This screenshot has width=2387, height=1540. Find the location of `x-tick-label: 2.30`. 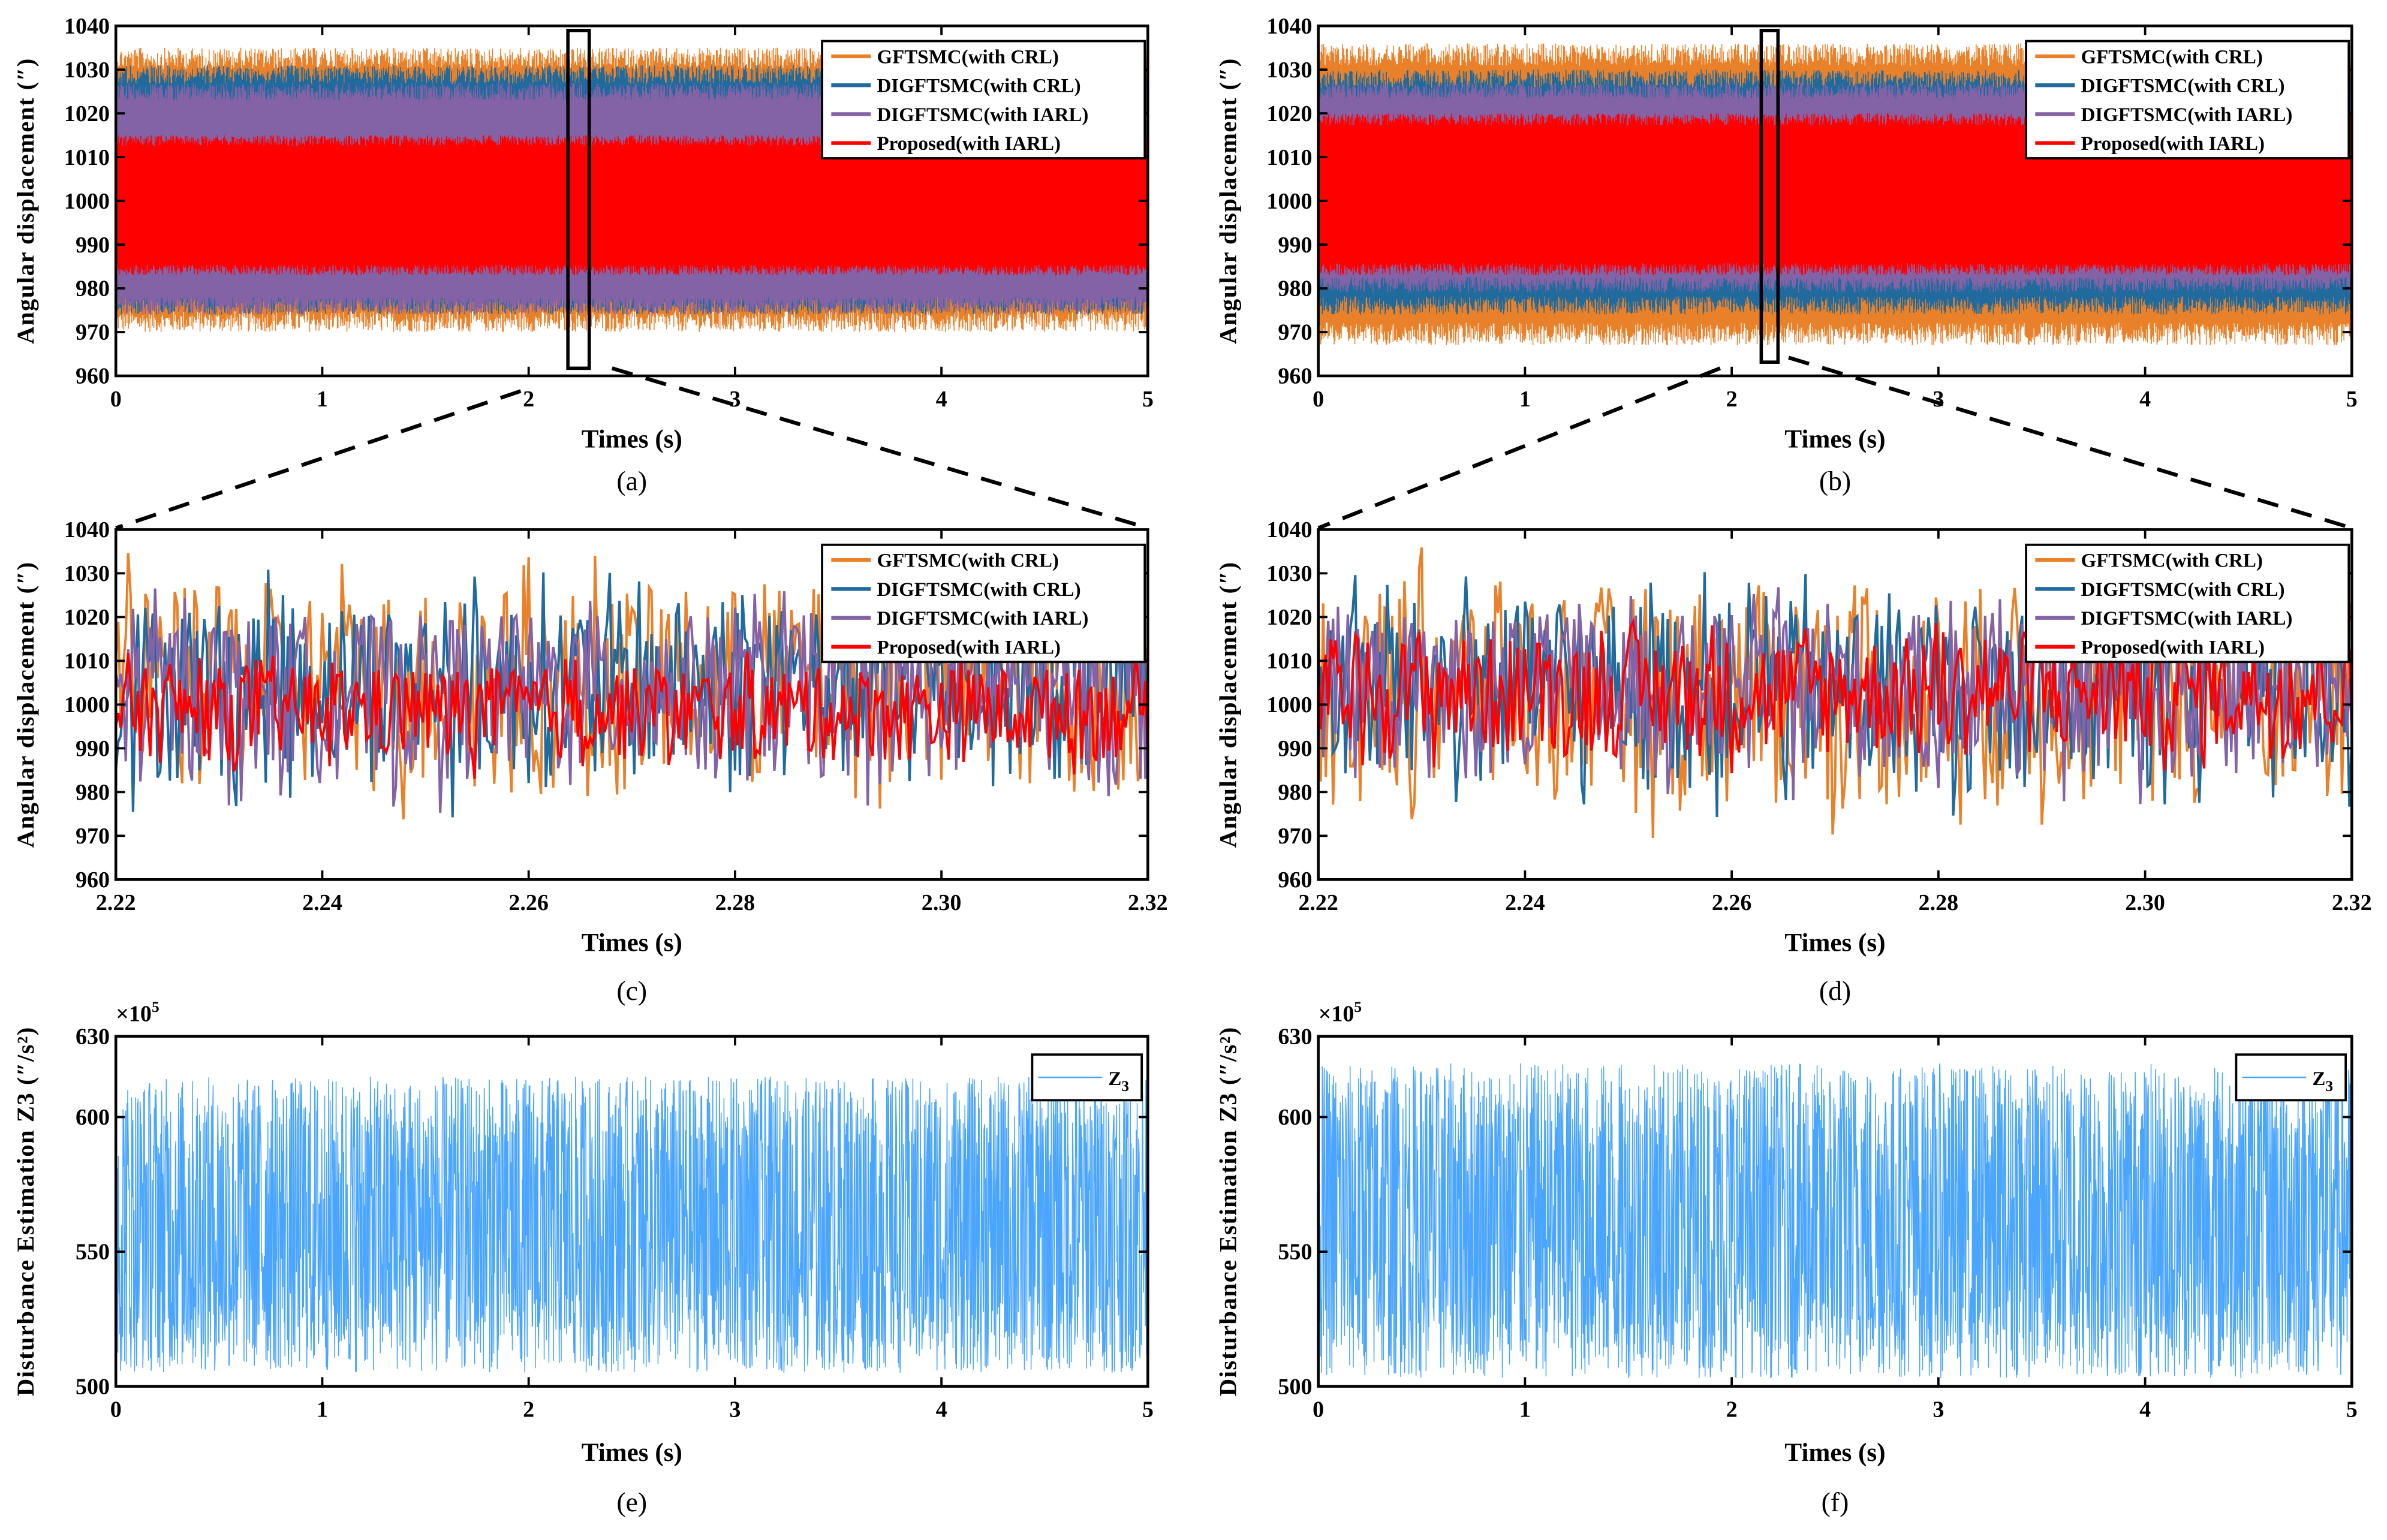

x-tick-label: 2.30 is located at coordinates (942, 902).